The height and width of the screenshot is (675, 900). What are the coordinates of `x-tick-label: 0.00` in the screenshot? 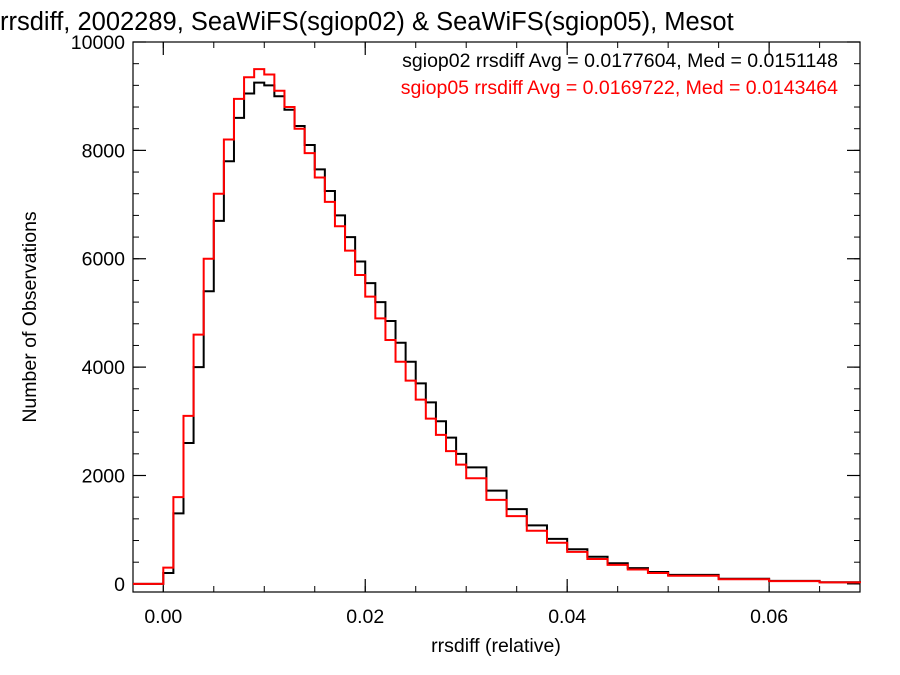 It's located at (163, 617).